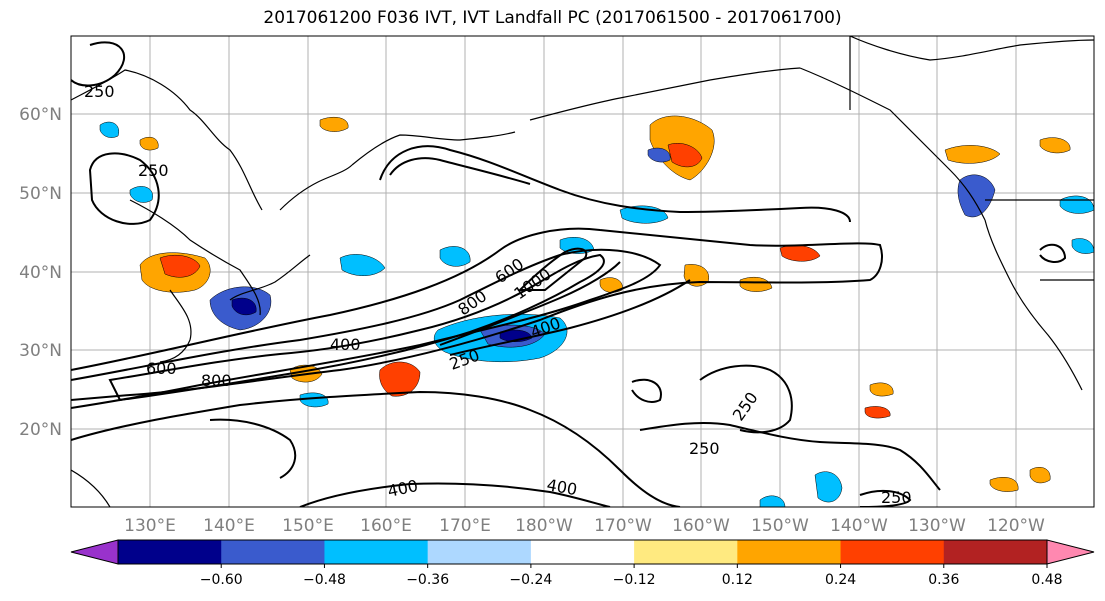 This screenshot has width=1105, height=601. Describe the element at coordinates (94, 552) in the screenshot. I see `colorbar-extend-low` at that location.